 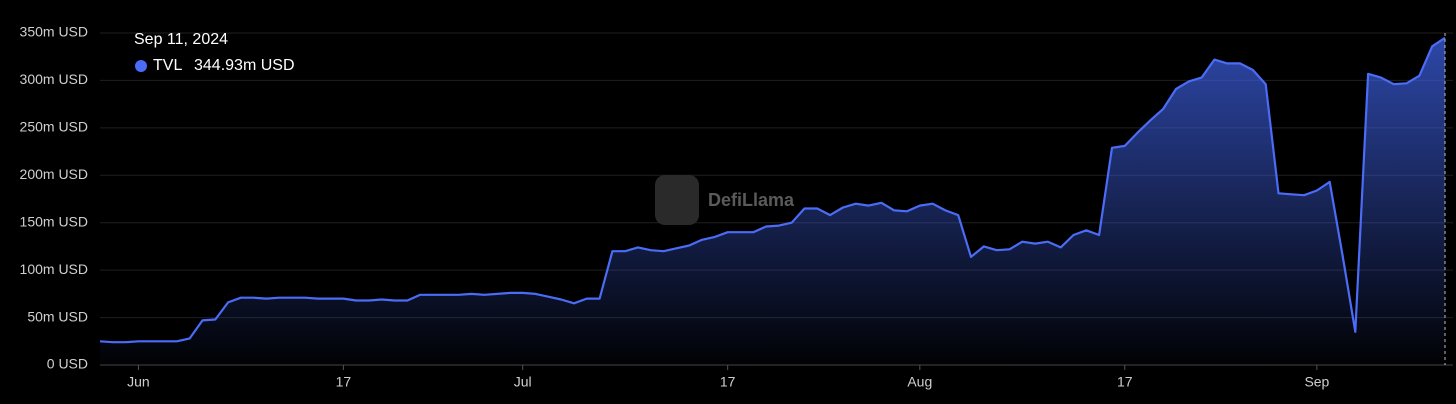 What do you see at coordinates (54, 174) in the screenshot?
I see `y-tick-label: 200m USD` at bounding box center [54, 174].